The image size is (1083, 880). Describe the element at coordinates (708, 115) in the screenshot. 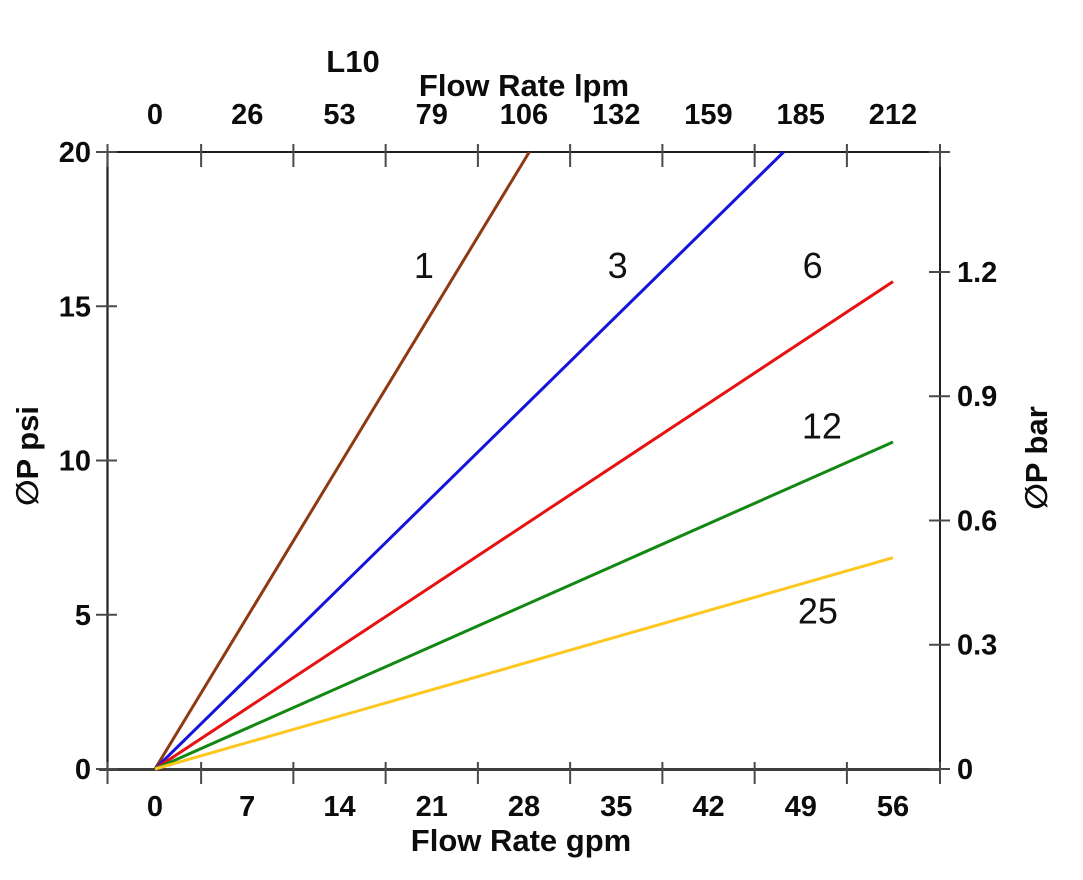

I see `top-axis-tick-label: 159` at that location.